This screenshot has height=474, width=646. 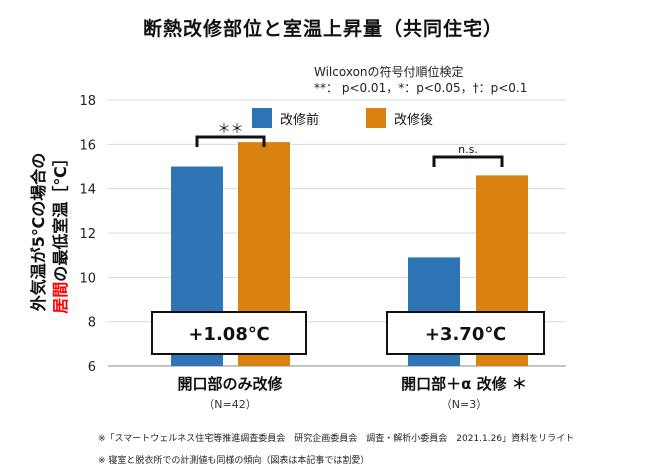 I want to click on legend-label-before: 改修前, so click(x=299, y=120).